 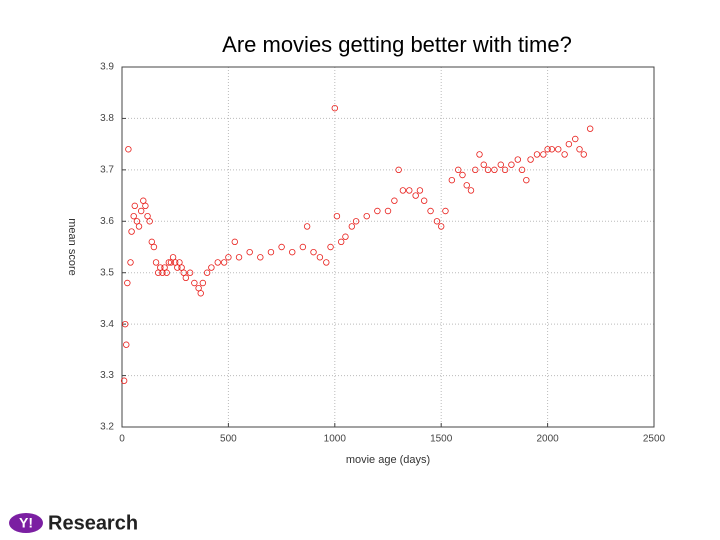 I want to click on y-tick-label: 3.8, so click(x=107, y=118).